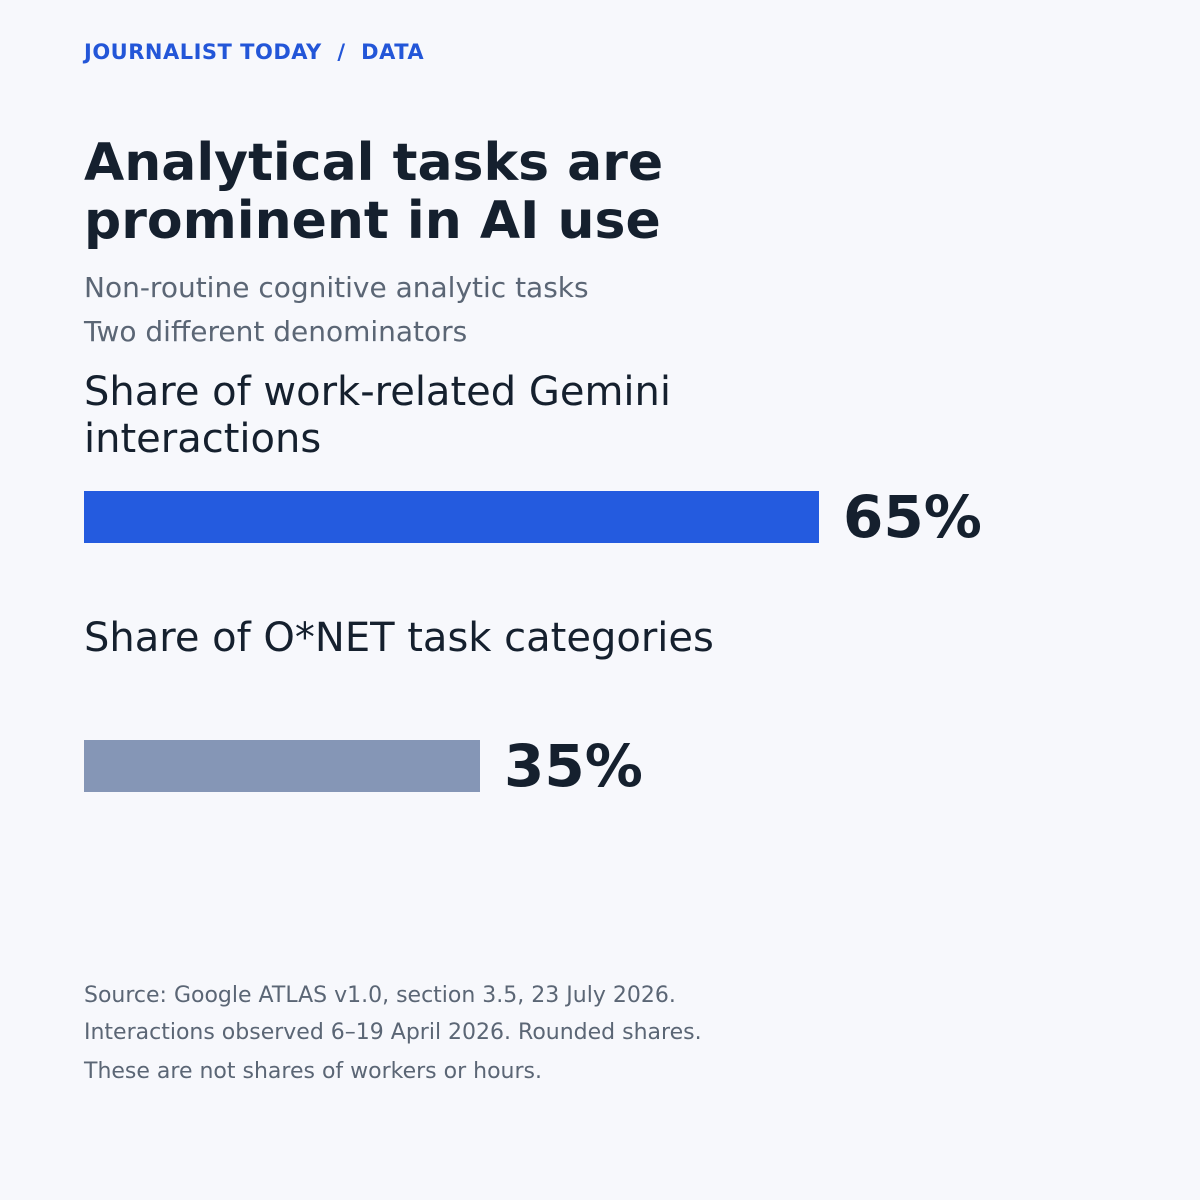  I want to click on bar-track: 35%, so click(492, 766).